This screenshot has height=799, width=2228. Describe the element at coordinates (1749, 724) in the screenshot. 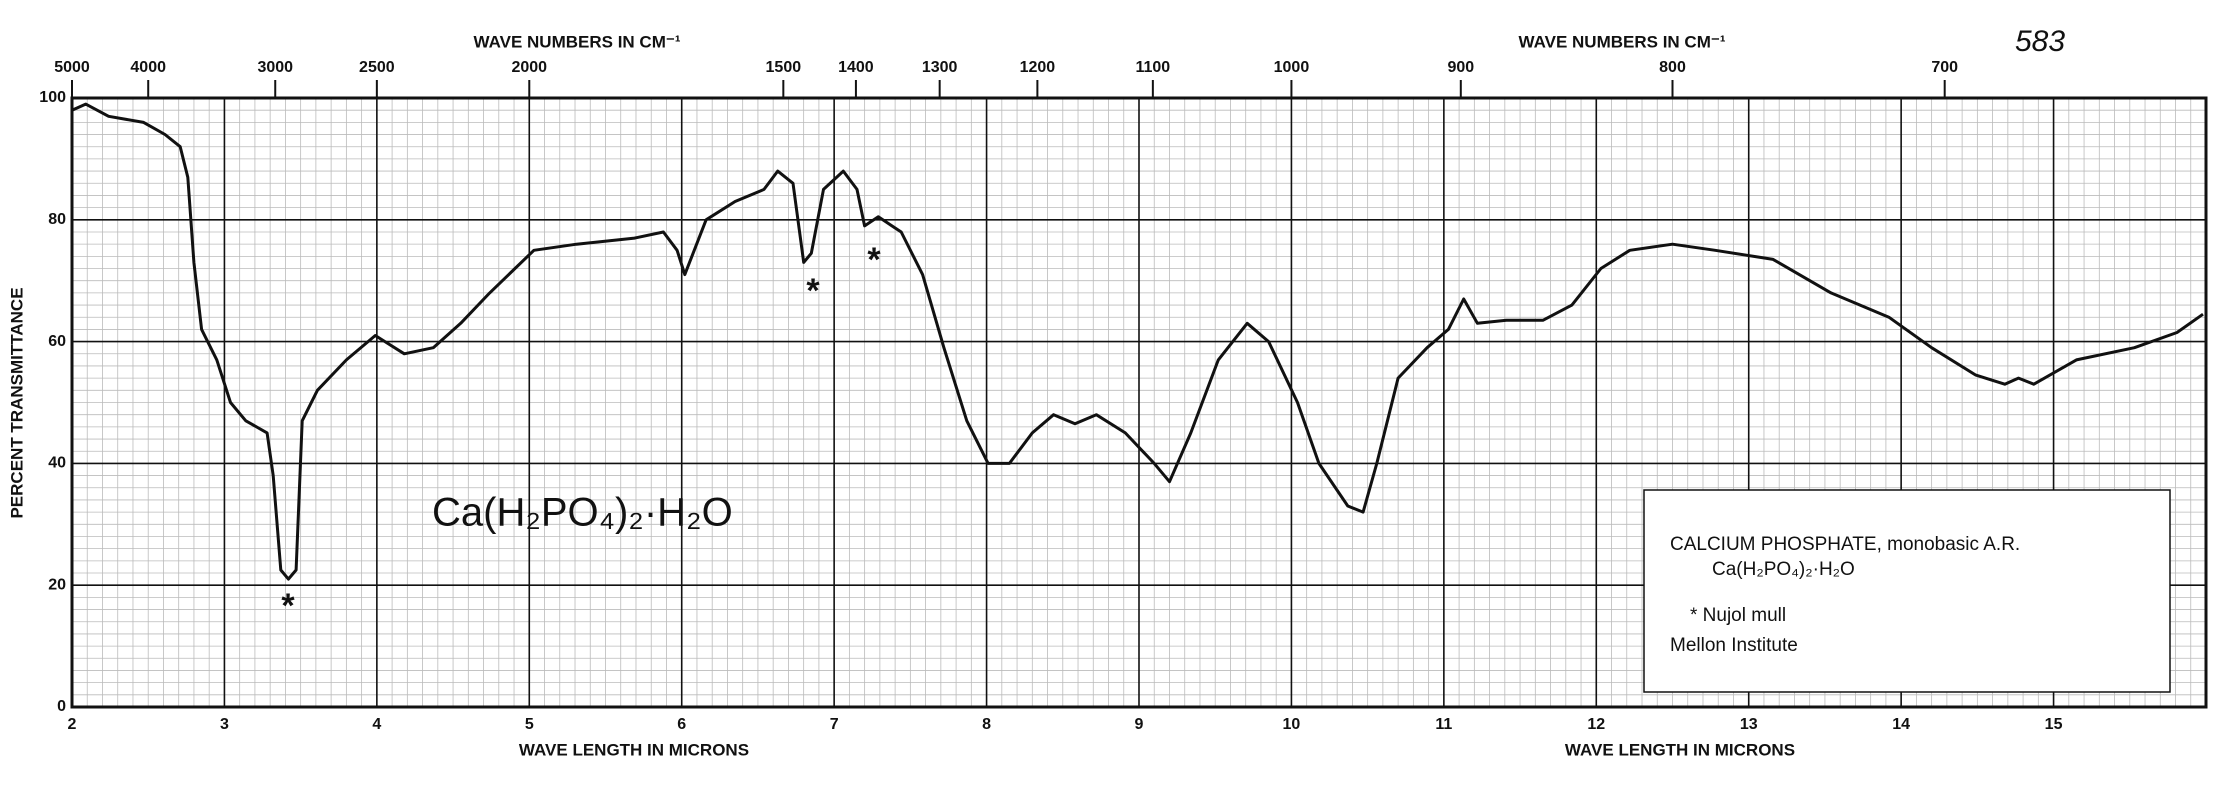

I see `x-tick-label: 13` at that location.